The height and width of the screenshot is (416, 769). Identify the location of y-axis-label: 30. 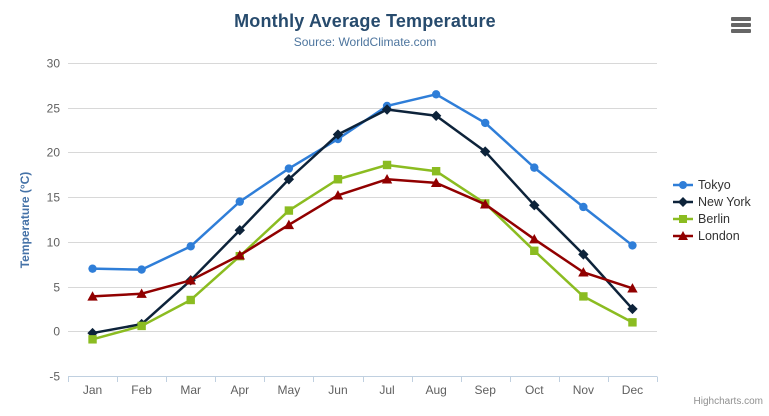
(54, 64).